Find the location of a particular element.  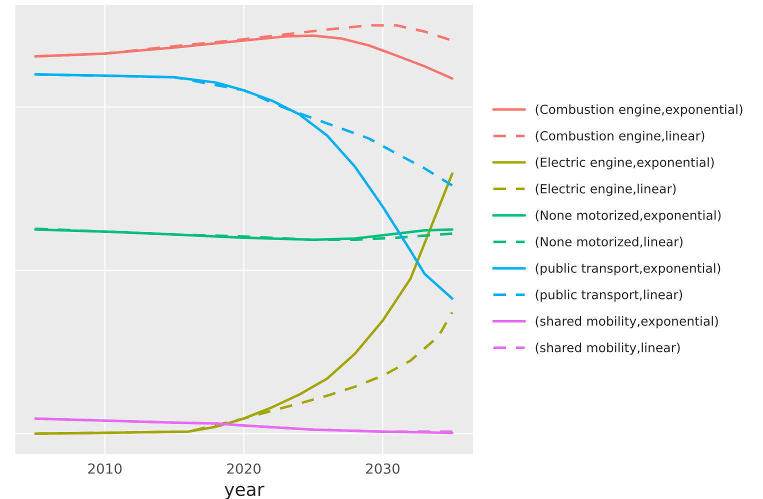

x-tick-label: 2030 is located at coordinates (383, 468).